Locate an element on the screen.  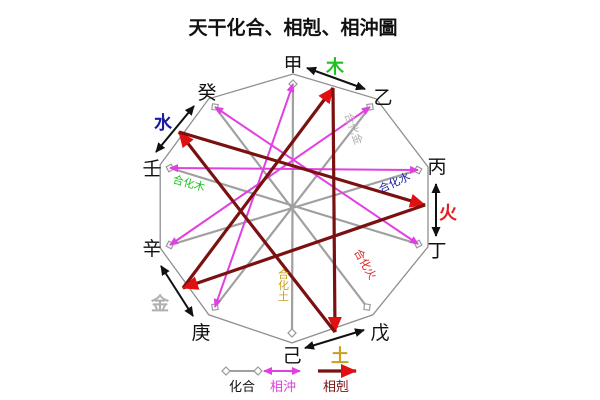
legend-combine-label: 化合 is located at coordinates (242, 387).